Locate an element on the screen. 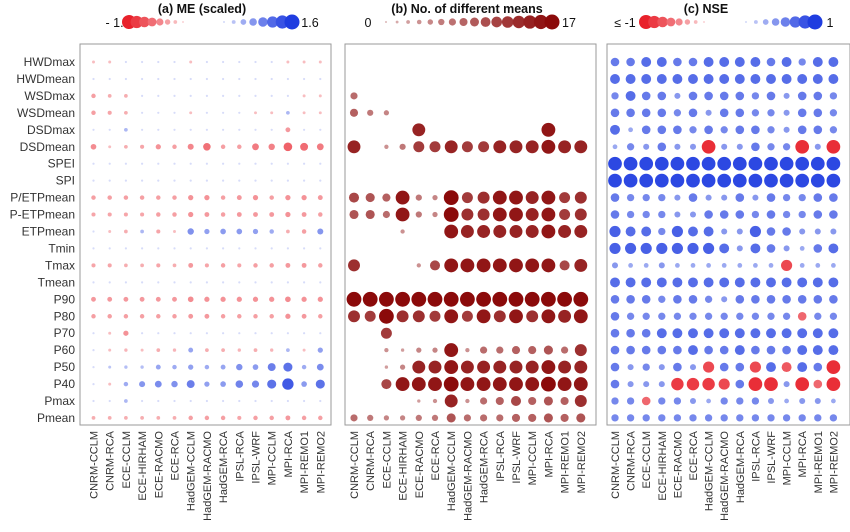 This screenshot has width=850, height=532. legends is located at coordinates (472, 22).